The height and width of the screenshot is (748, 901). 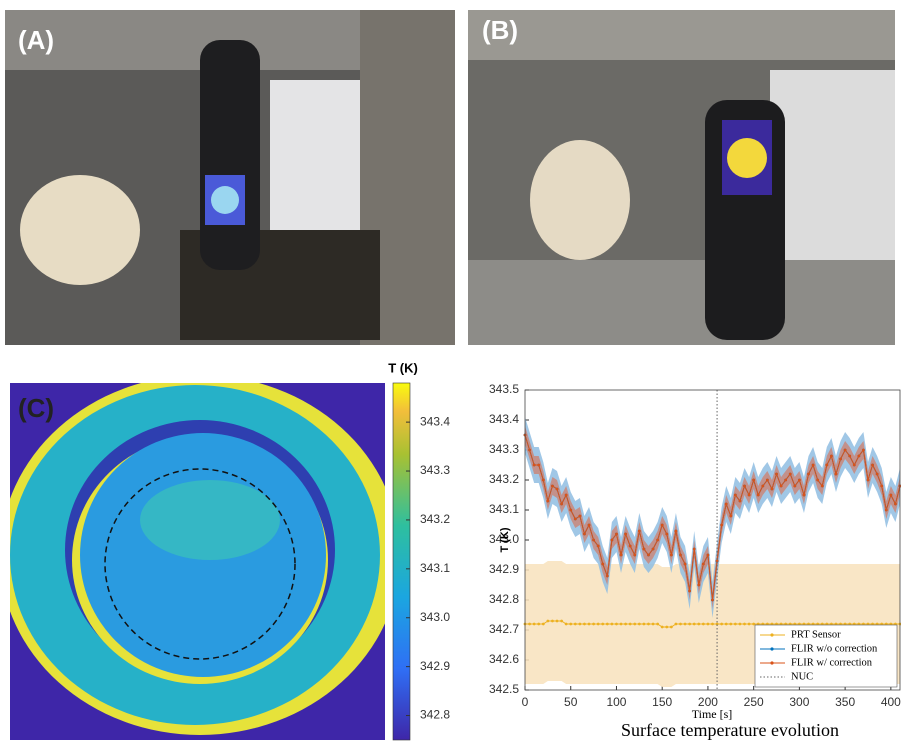 What do you see at coordinates (504, 629) in the screenshot?
I see `y-tick-label: 342.7` at bounding box center [504, 629].